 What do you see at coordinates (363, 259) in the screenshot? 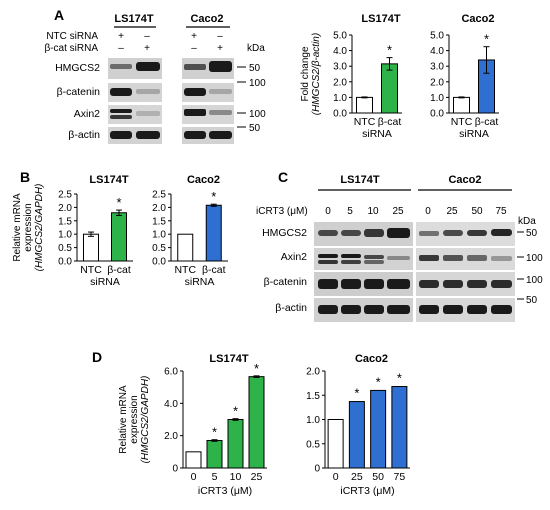
I see `blot-c-ls-strip-axin2` at bounding box center [363, 259].